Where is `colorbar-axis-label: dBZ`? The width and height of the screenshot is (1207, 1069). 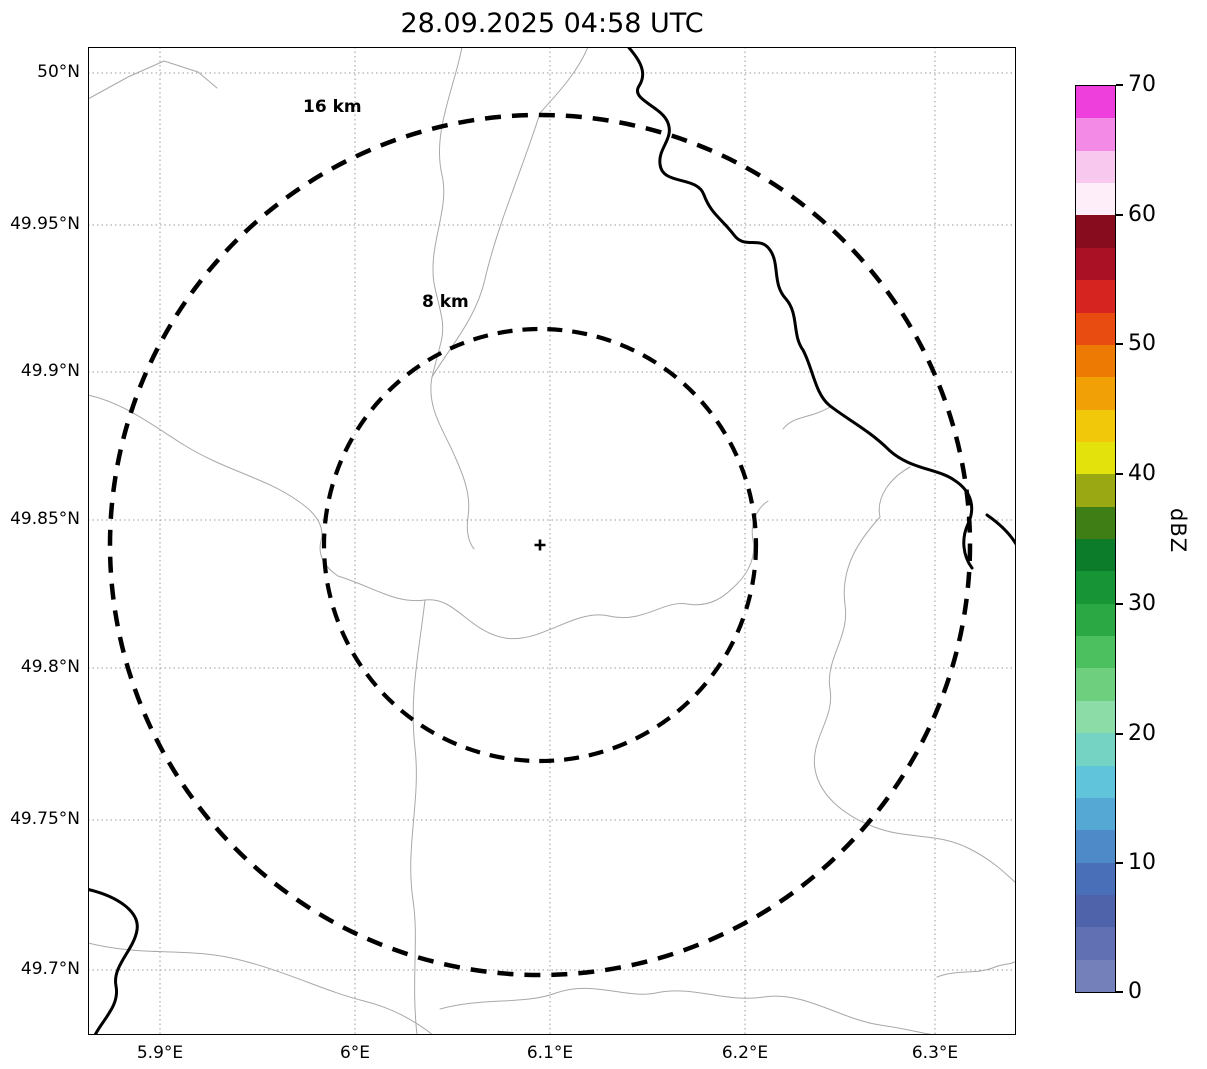 colorbar-axis-label: dBZ is located at coordinates (1178, 531).